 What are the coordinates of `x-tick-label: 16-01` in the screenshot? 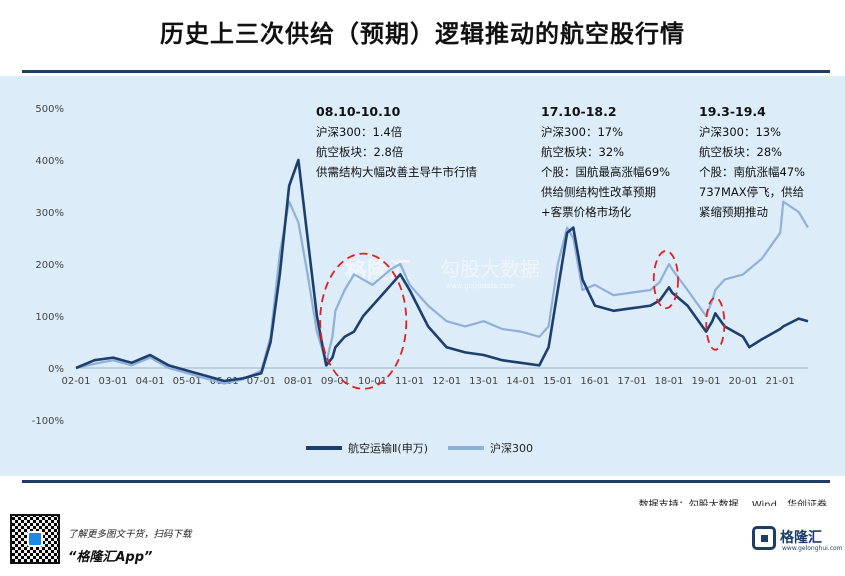 It's located at (594, 381).